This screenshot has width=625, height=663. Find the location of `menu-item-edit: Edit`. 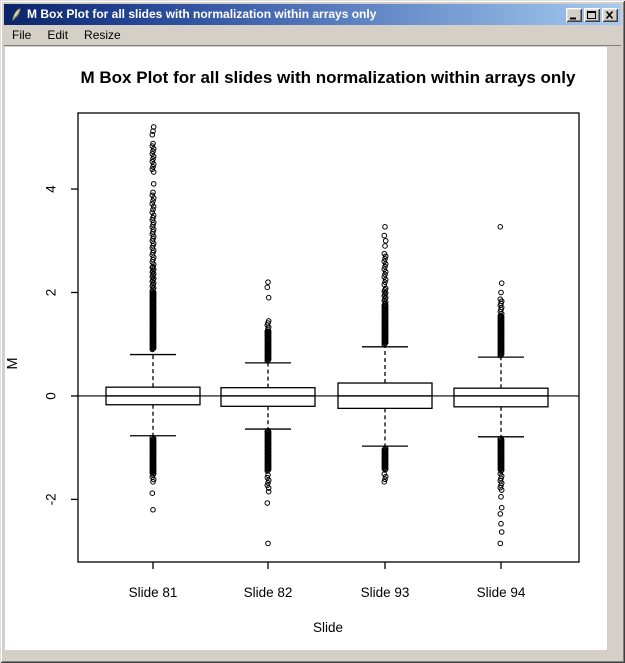

menu-item-edit: Edit is located at coordinates (58, 34).